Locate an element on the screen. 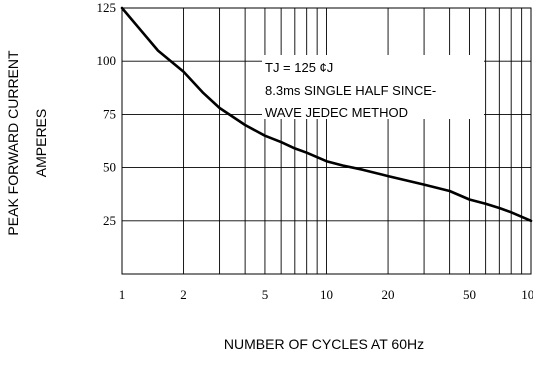 The height and width of the screenshot is (365, 533). x-tick-label: 20 is located at coordinates (388, 294).